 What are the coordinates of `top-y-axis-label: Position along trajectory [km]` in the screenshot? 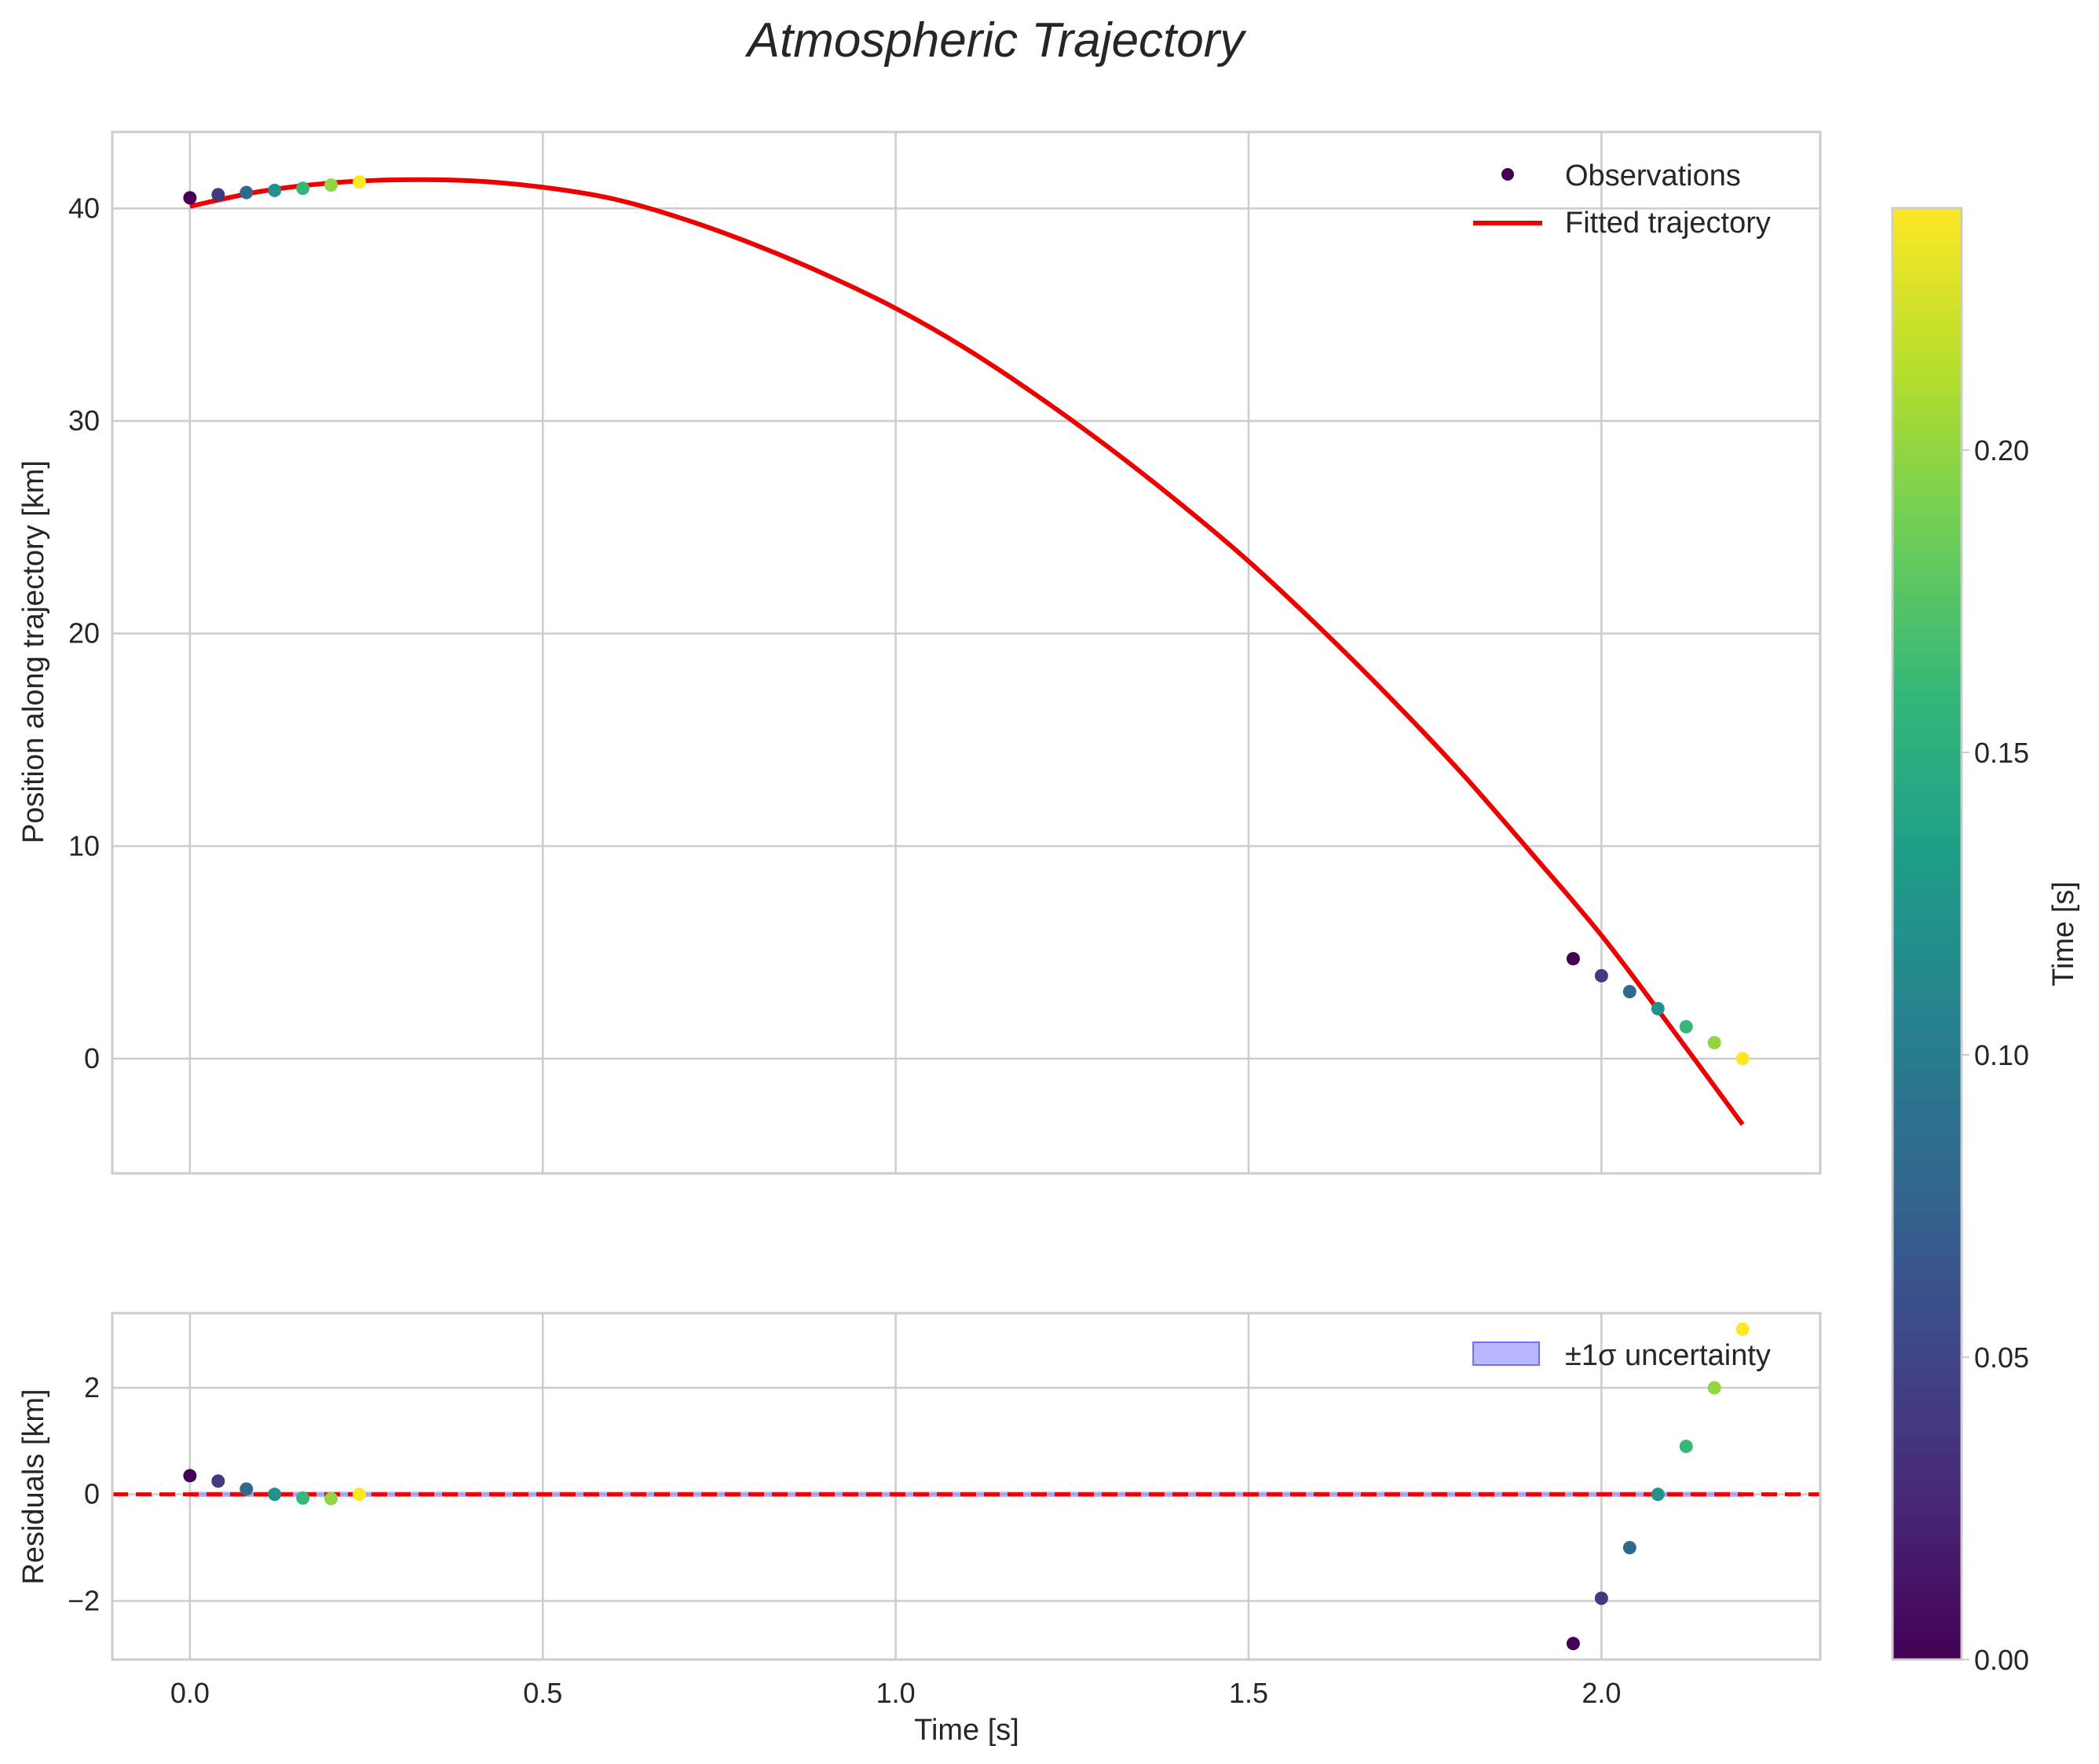 It's located at (33, 652).